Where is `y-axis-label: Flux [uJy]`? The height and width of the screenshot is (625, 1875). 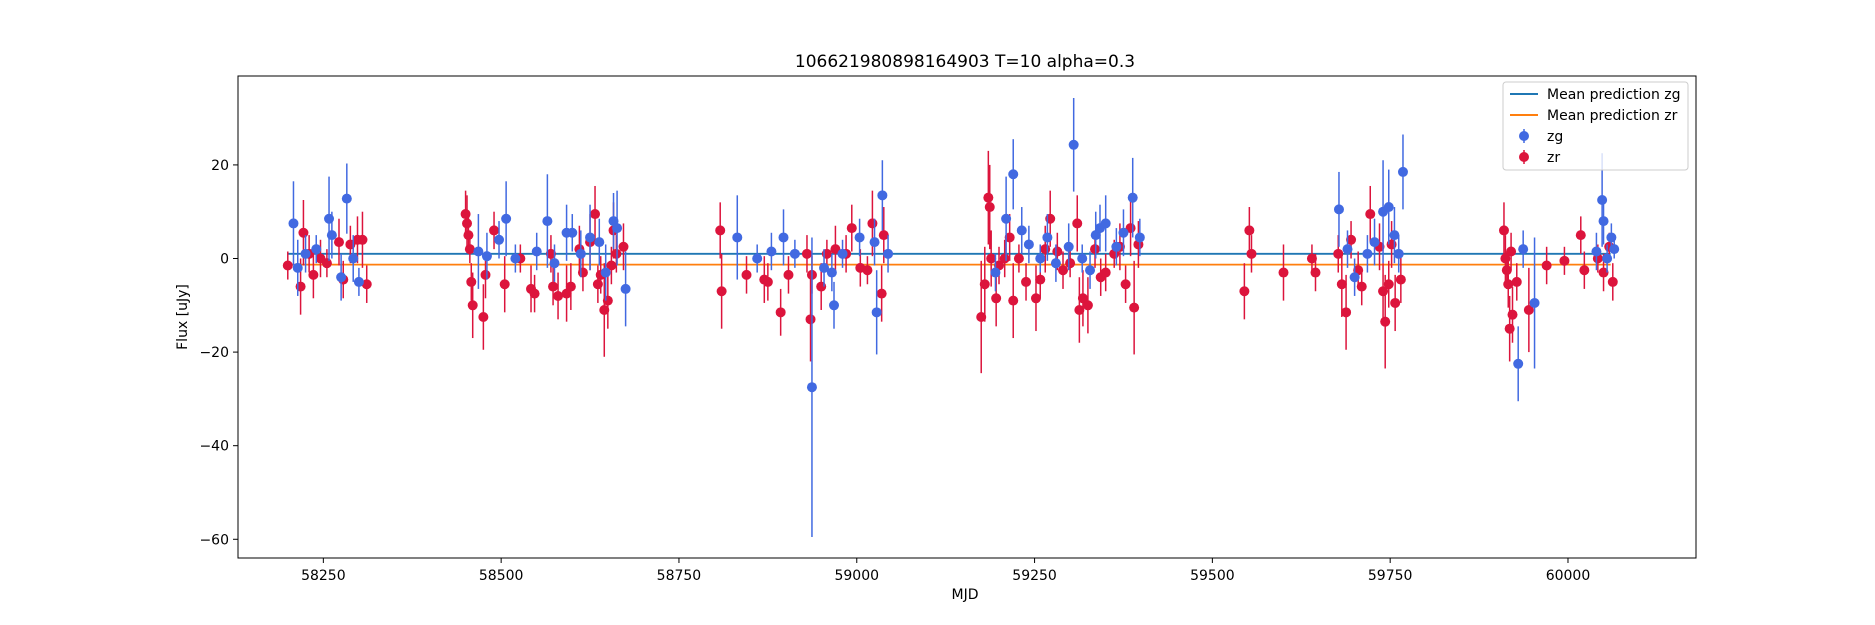 y-axis-label: Flux [uJy] is located at coordinates (183, 317).